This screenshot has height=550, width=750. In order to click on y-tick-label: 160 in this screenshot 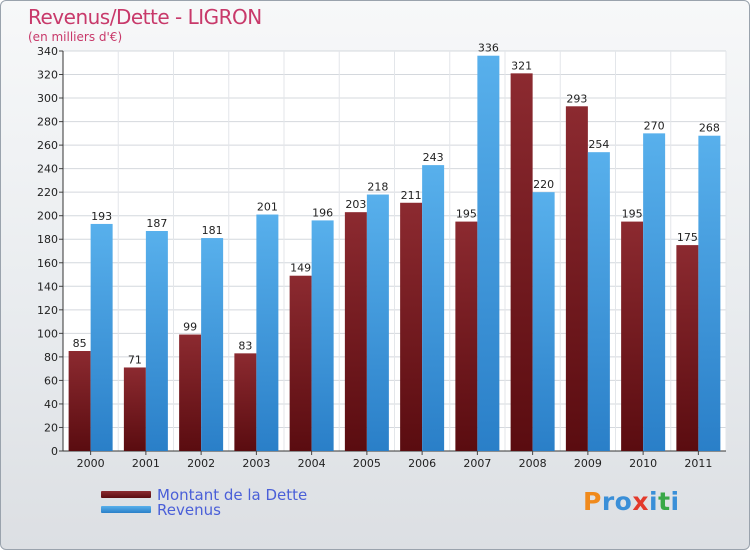, I will do `click(47, 263)`.